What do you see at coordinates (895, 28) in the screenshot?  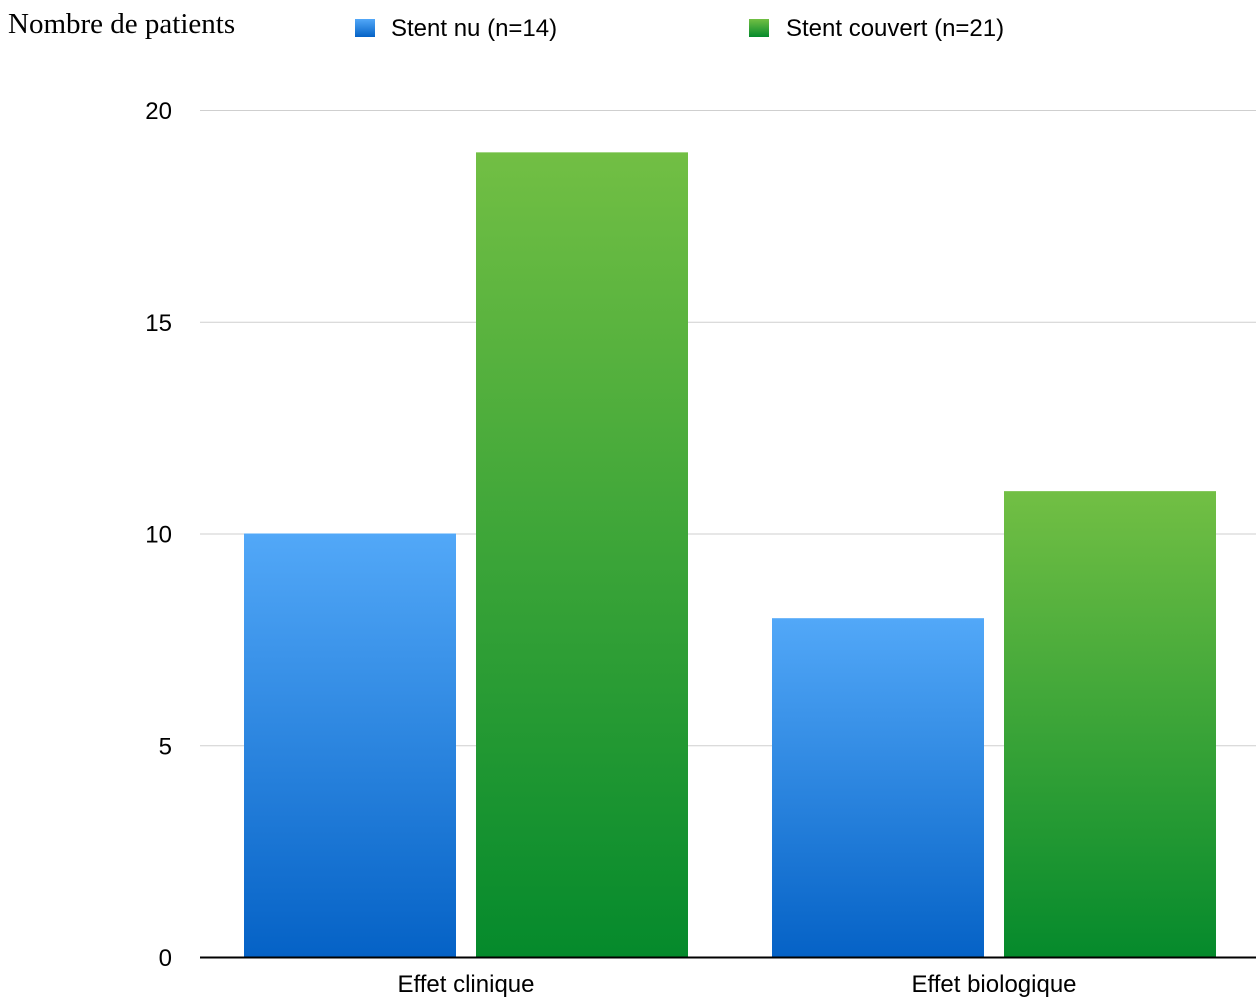 I see `legend-label-stent-couvert: Stent couvert (n=21)` at bounding box center [895, 28].